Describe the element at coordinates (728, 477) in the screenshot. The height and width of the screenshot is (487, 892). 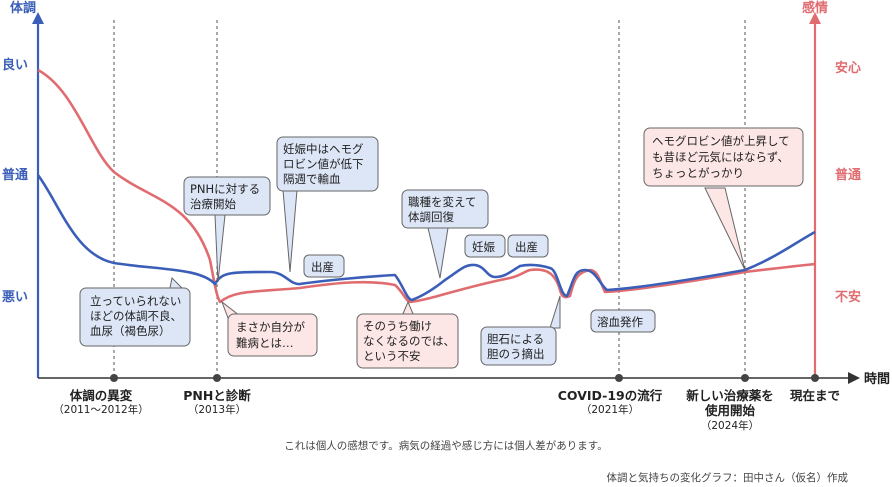
I see `credit: 体調と気持ちの変化グラフ：田中さん（仮名）作成` at that location.